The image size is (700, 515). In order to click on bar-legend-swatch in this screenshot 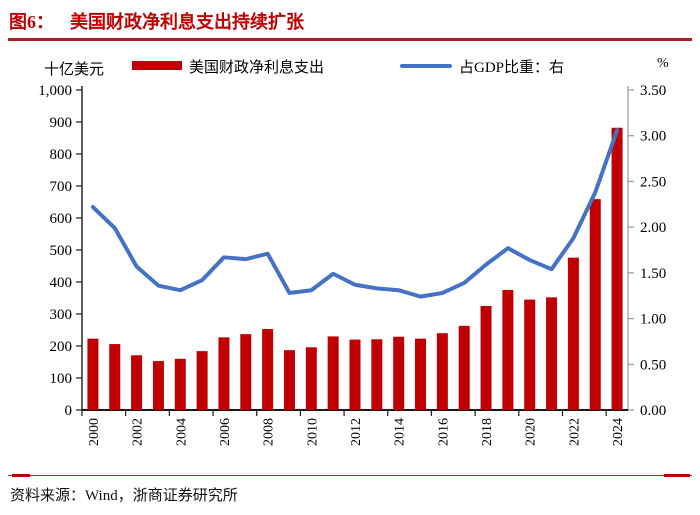, I will do `click(157, 65)`.